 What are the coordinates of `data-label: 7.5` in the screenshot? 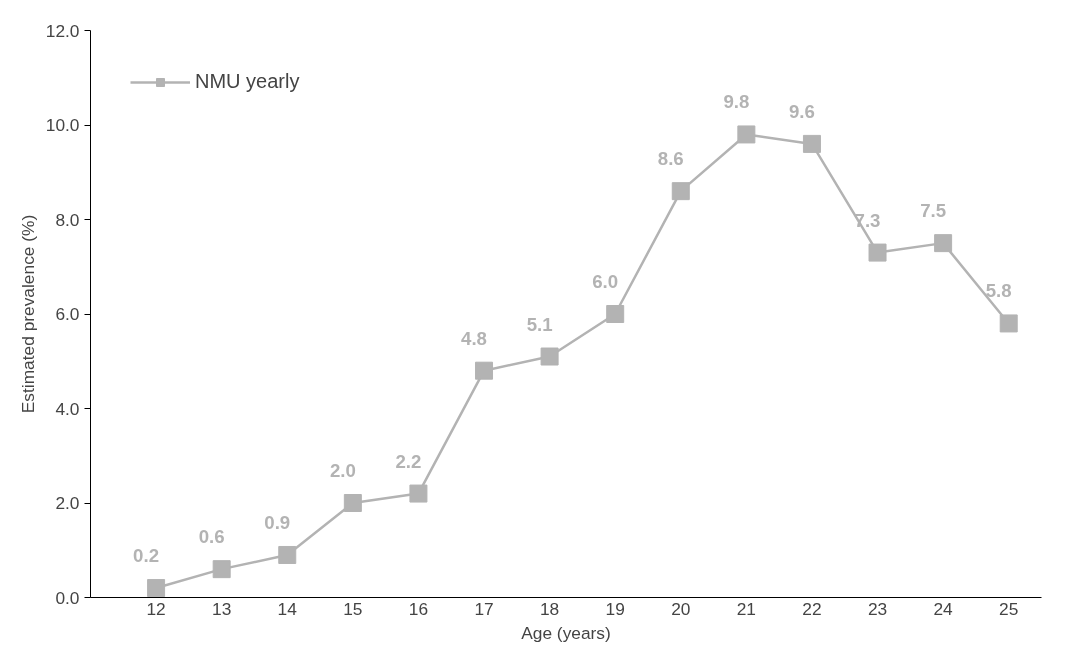 It's located at (933, 211).